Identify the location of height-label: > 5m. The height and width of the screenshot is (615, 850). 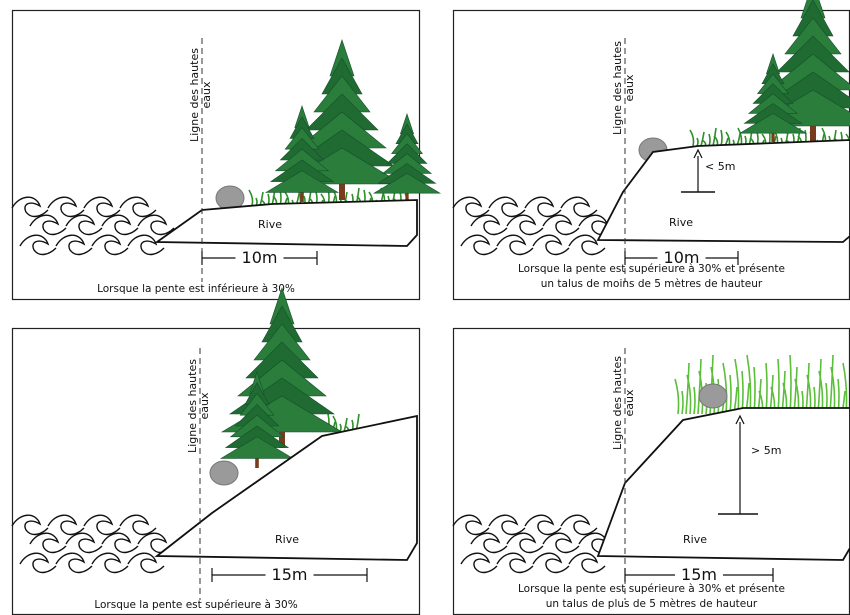
(766, 450).